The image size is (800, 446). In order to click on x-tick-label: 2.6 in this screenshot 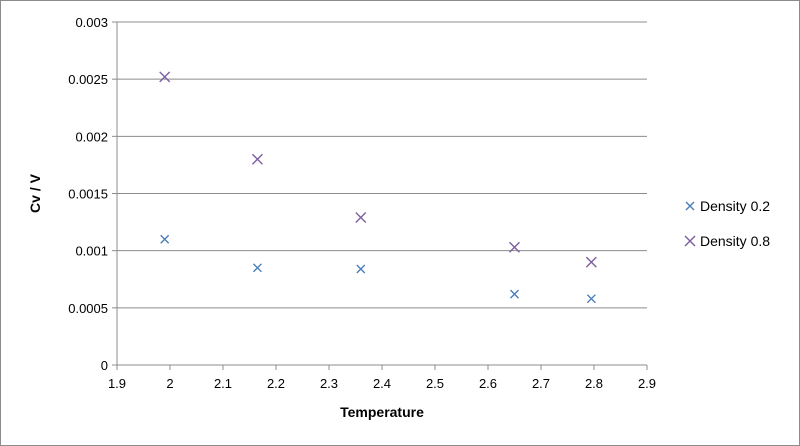, I will do `click(488, 383)`.